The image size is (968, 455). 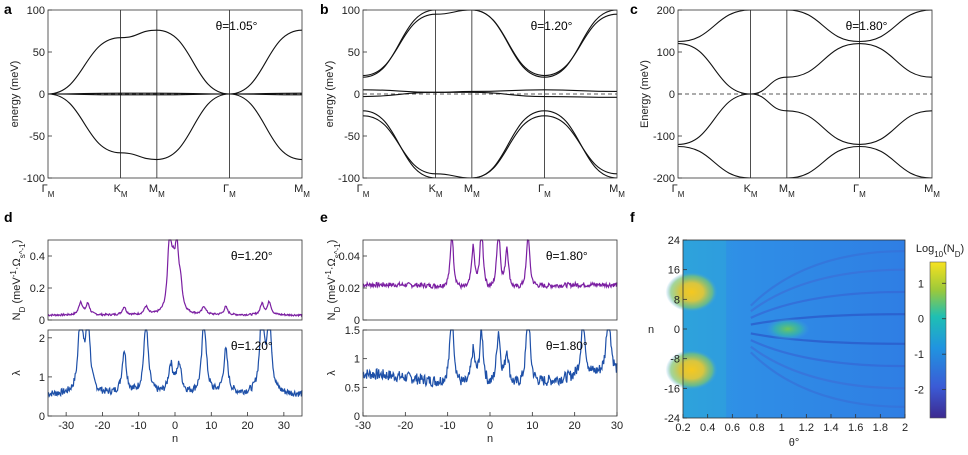 I want to click on heatmap-lowtheta-region, so click(x=705, y=329).